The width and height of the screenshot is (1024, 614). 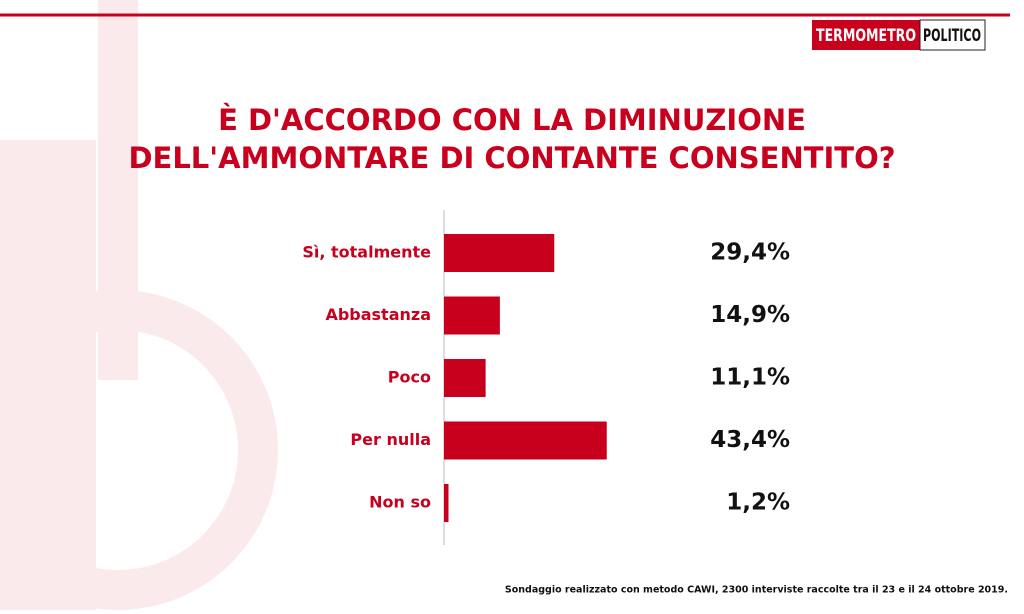 What do you see at coordinates (400, 502) in the screenshot?
I see `category-label: Non so` at bounding box center [400, 502].